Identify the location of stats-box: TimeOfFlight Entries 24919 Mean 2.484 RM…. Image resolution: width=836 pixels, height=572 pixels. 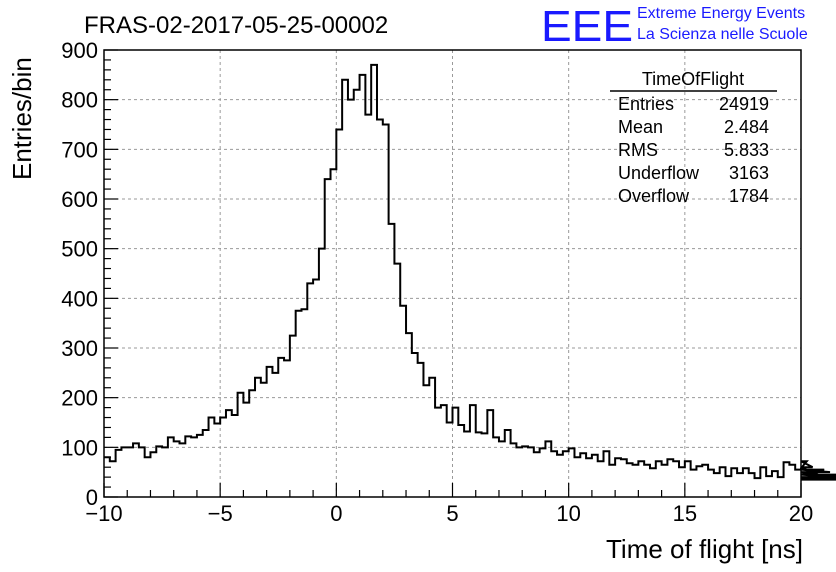
(693, 137).